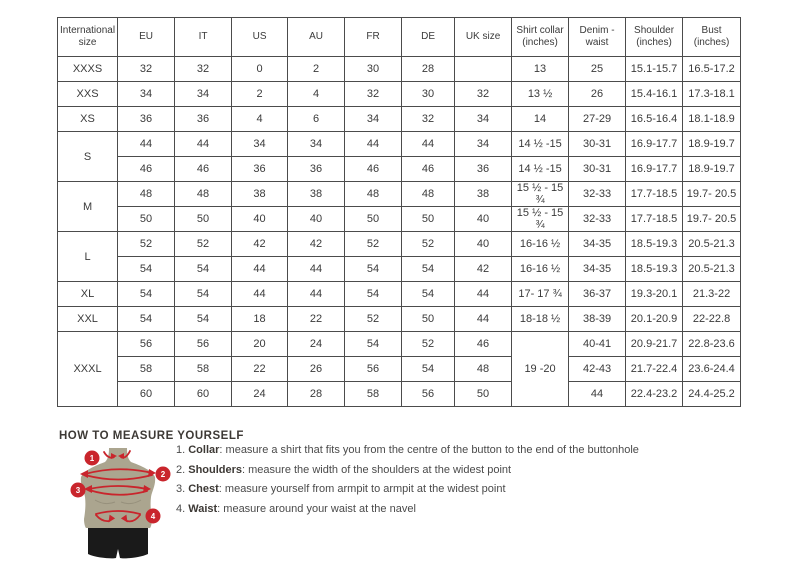 The image size is (787, 571). What do you see at coordinates (316, 219) in the screenshot?
I see `cell-au: 40` at bounding box center [316, 219].